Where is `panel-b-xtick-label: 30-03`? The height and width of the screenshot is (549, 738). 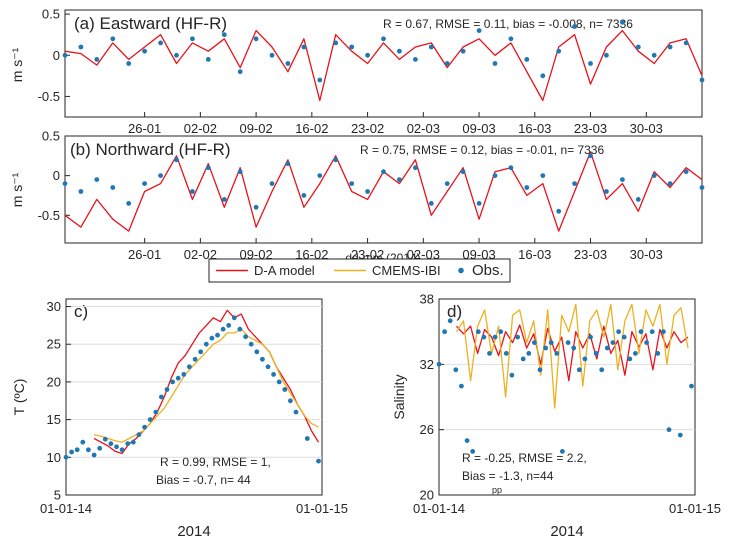 panel-b-xtick-label: 30-03 is located at coordinates (646, 254).